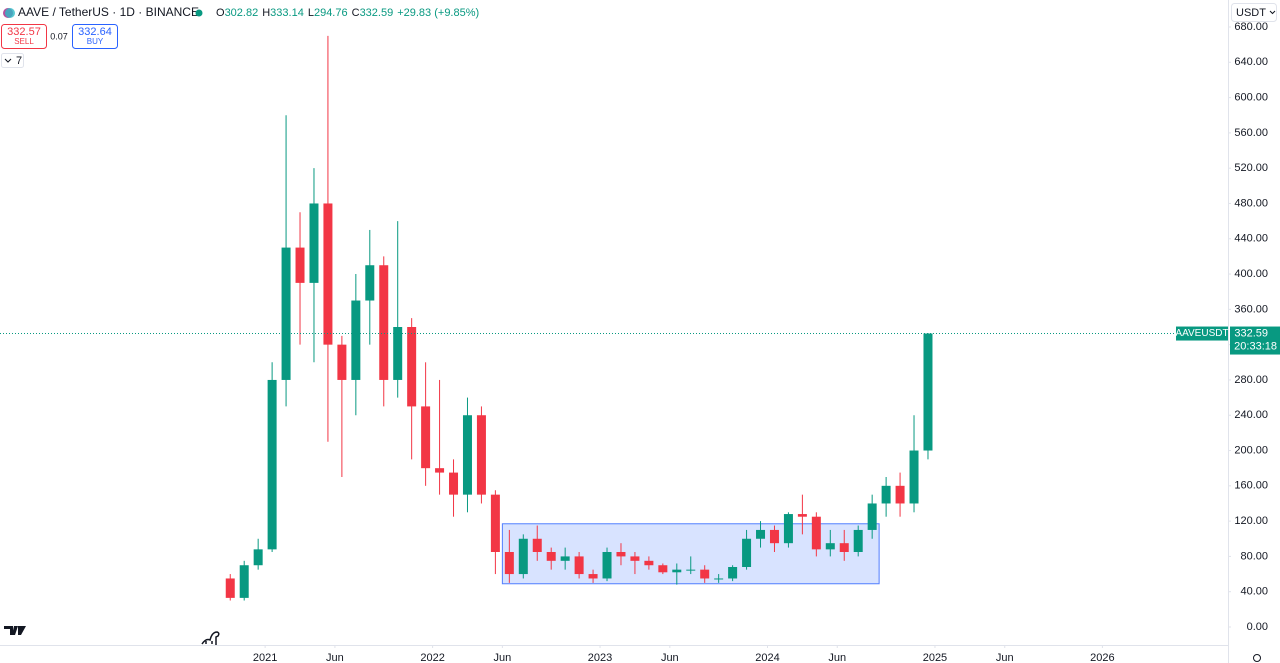  Describe the element at coordinates (1251, 450) in the screenshot. I see `y-tick-label: 200.00` at that location.